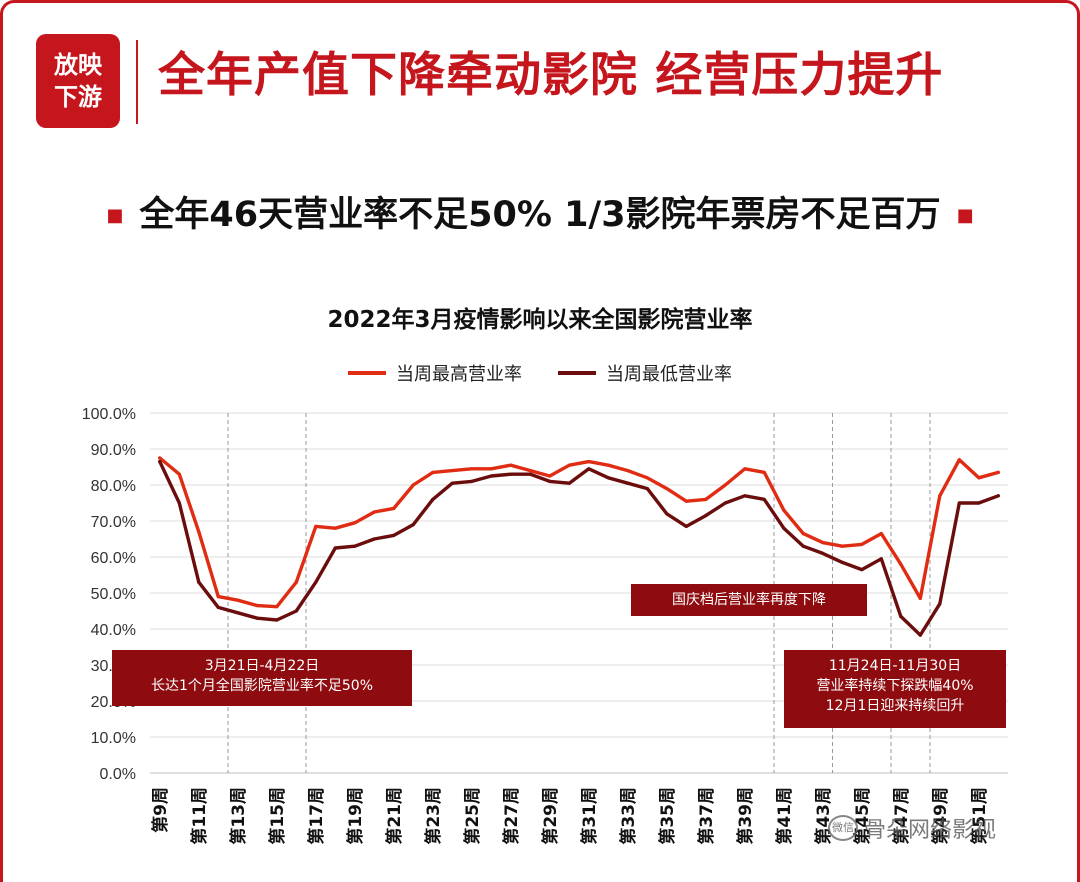 This screenshot has height=882, width=1080. I want to click on badge-line1: 放映, so click(78, 65).